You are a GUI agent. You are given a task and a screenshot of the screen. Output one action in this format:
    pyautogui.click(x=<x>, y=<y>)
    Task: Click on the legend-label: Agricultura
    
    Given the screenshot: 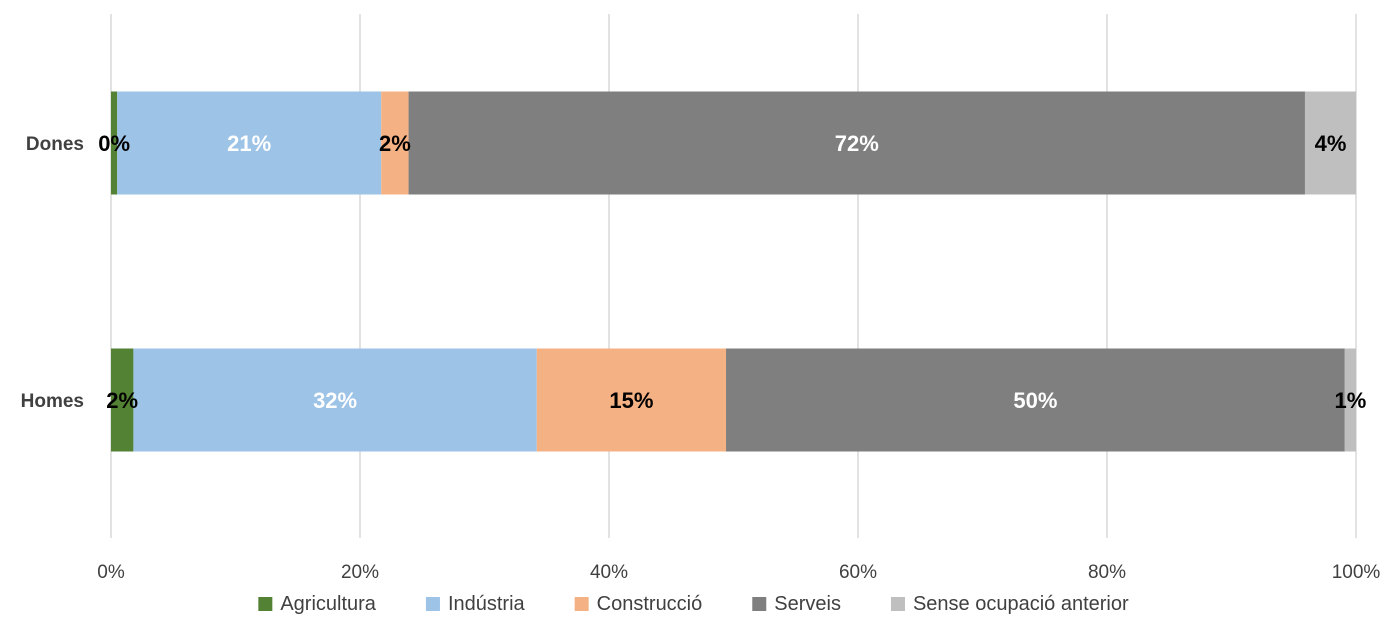 What is the action you would take?
    pyautogui.click(x=328, y=604)
    